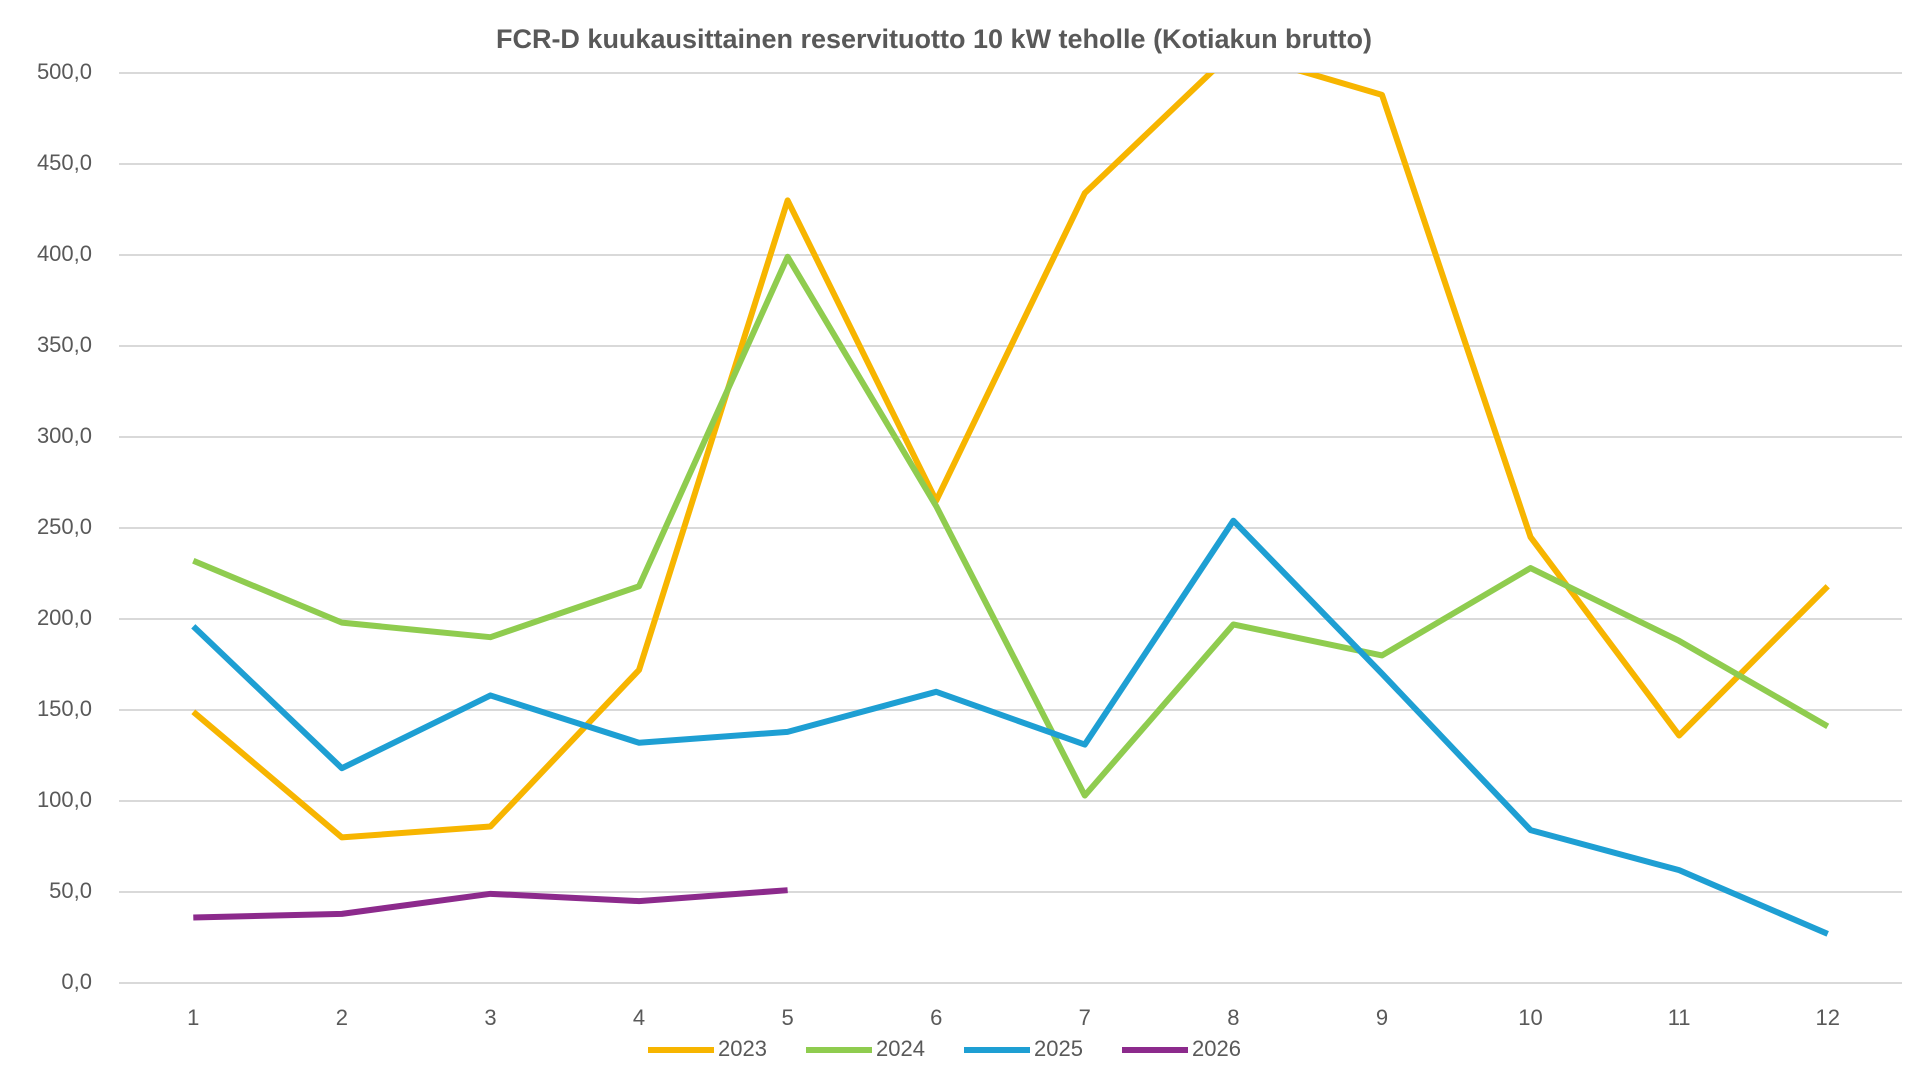 This screenshot has height=1082, width=1920. Describe the element at coordinates (76, 981) in the screenshot. I see `y-tick-label: 0,0` at that location.